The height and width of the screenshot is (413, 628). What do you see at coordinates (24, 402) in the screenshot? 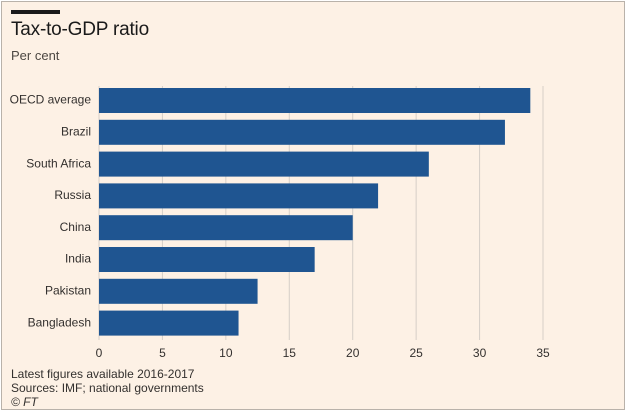
I see `footnote-credit: © FT` at bounding box center [24, 402].